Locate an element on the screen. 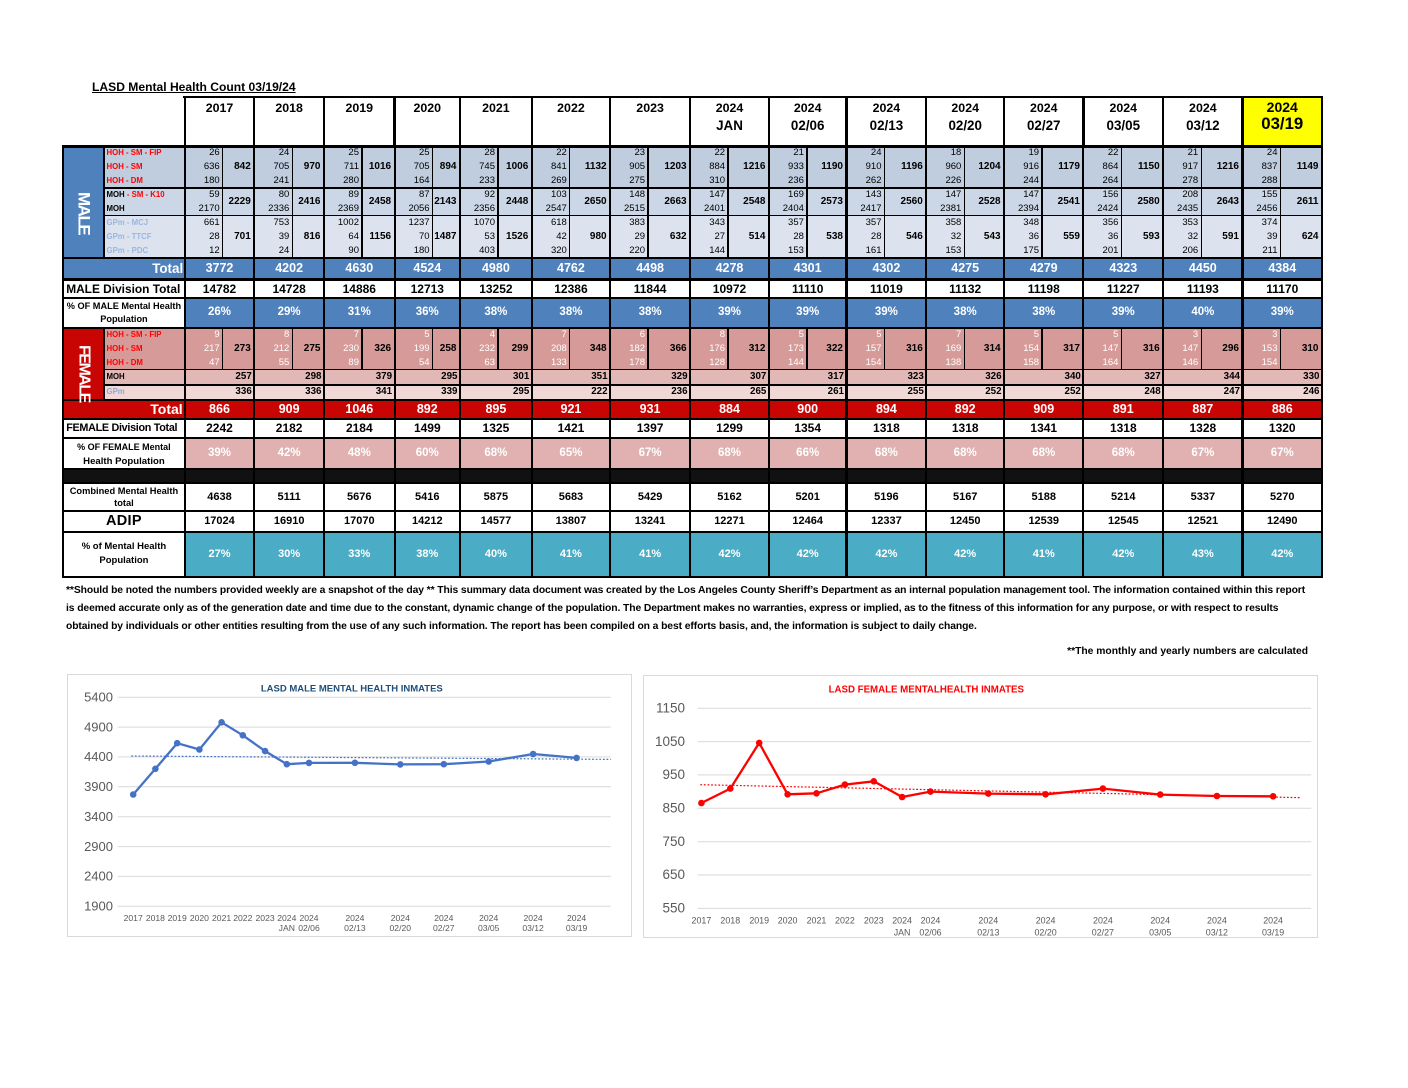  svg-text: 1150 is located at coordinates (670, 708).